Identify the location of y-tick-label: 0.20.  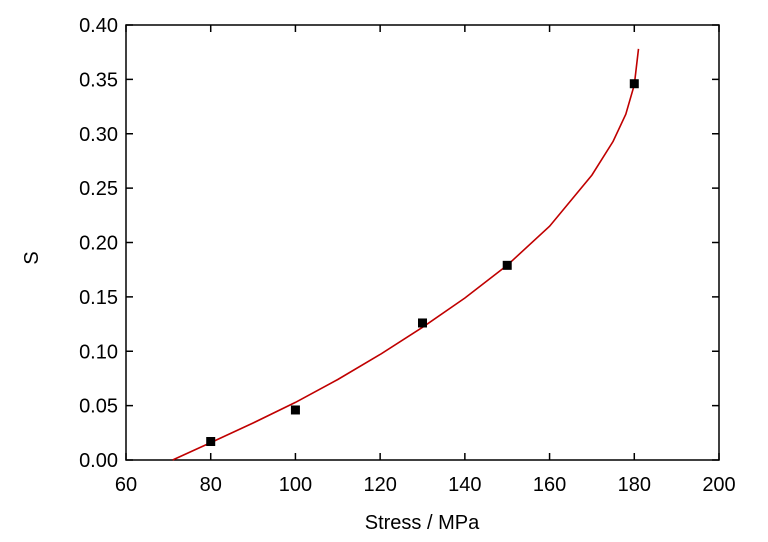
(98, 244).